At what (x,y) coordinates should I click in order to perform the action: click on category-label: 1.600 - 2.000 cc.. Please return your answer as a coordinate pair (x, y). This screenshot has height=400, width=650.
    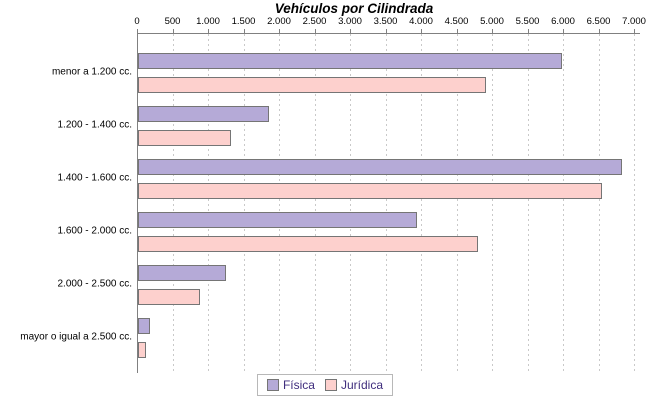
    Looking at the image, I should click on (95, 231).